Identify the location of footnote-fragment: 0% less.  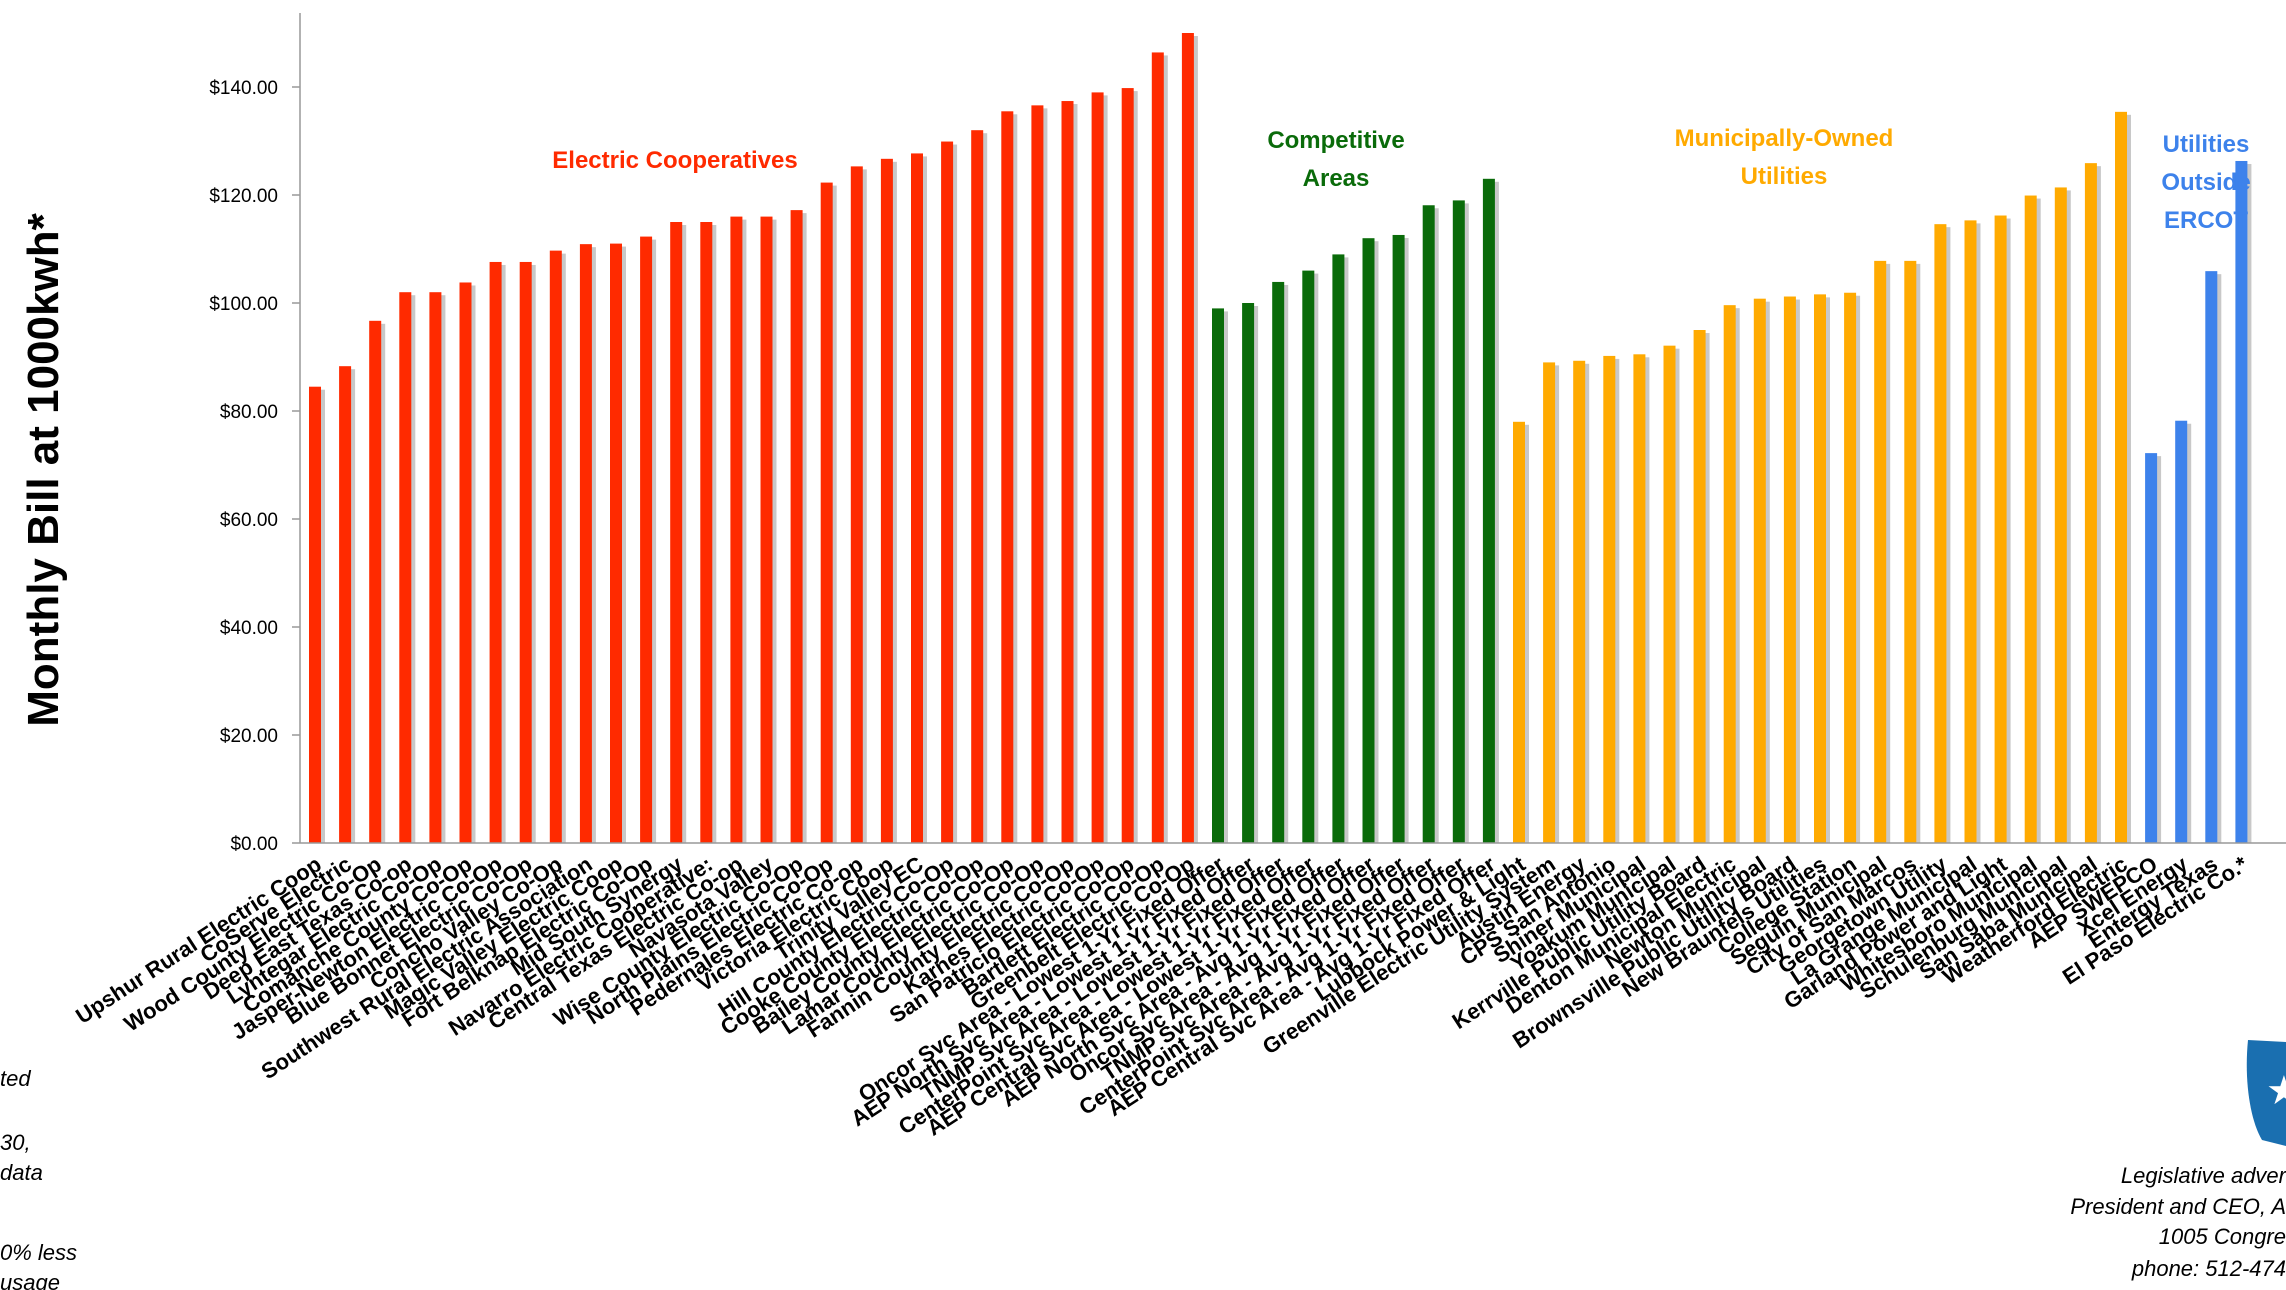
(38, 1252).